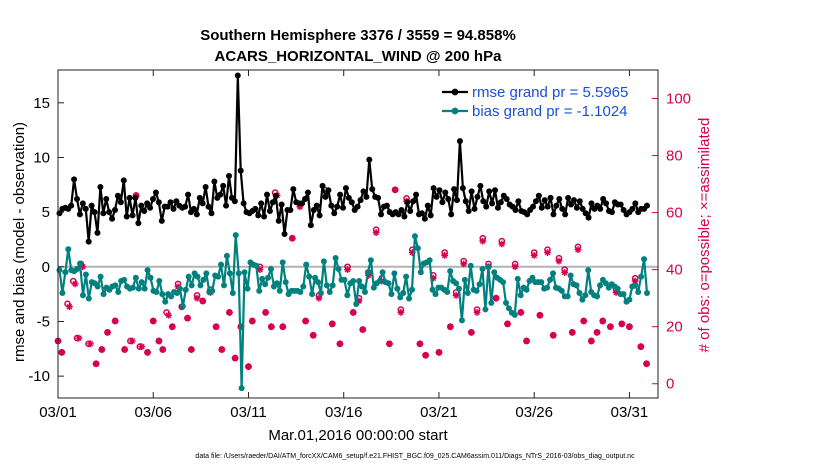  I want to click on y-right-tick-label: 80, so click(674, 156).